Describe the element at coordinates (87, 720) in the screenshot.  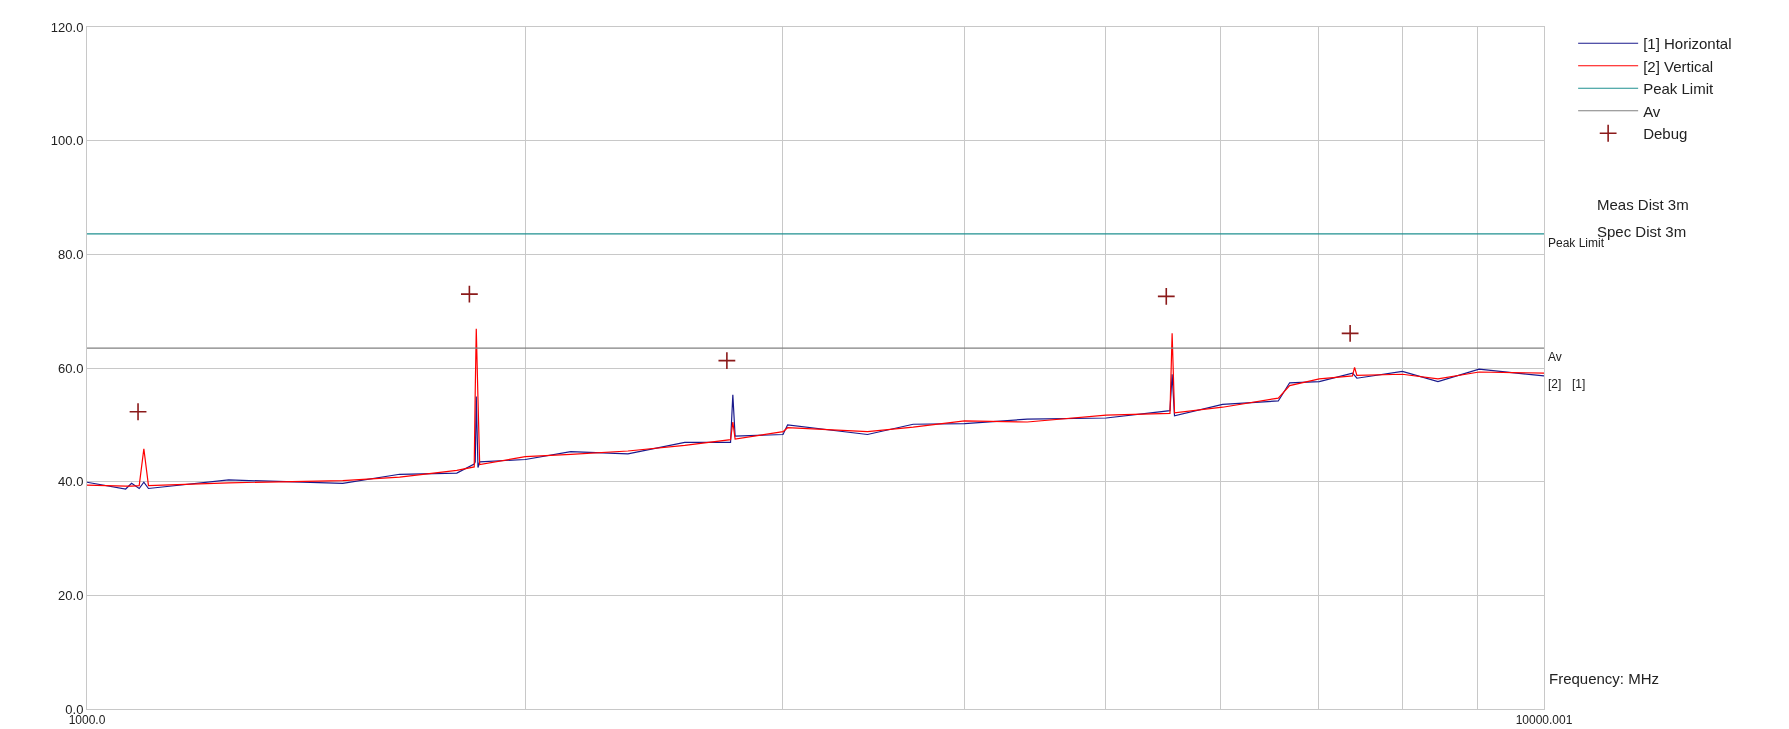
I see `x-tick-label: 1000.0` at that location.